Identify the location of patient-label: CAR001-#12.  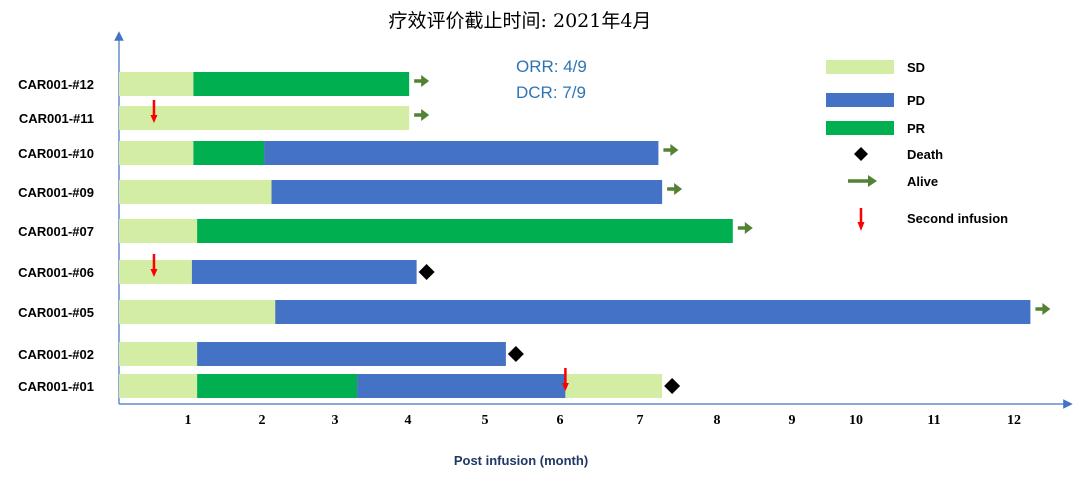
(56, 84).